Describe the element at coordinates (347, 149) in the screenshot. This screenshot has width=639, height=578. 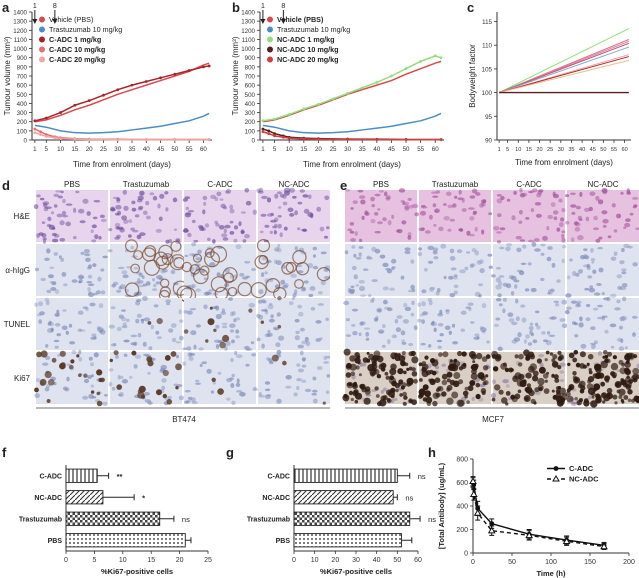
I see `x-tick-label: 30` at that location.